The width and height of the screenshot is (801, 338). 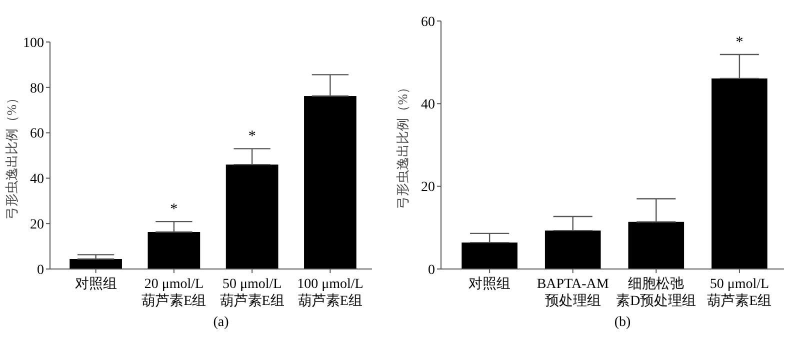 I want to click on y-tick-label: 80, so click(x=37, y=88).